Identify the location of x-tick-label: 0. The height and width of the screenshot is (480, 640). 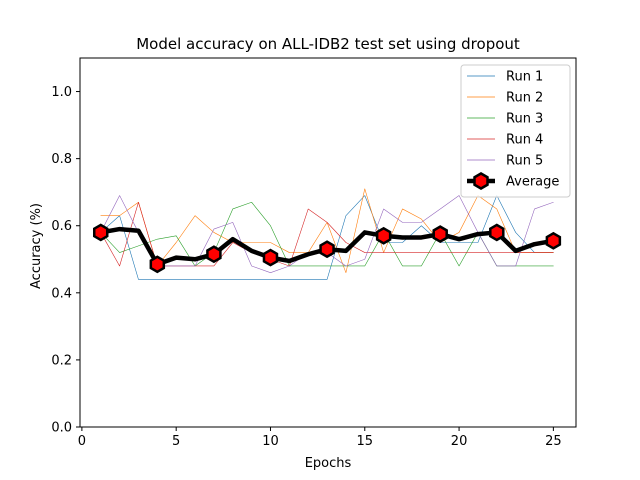
(82, 441).